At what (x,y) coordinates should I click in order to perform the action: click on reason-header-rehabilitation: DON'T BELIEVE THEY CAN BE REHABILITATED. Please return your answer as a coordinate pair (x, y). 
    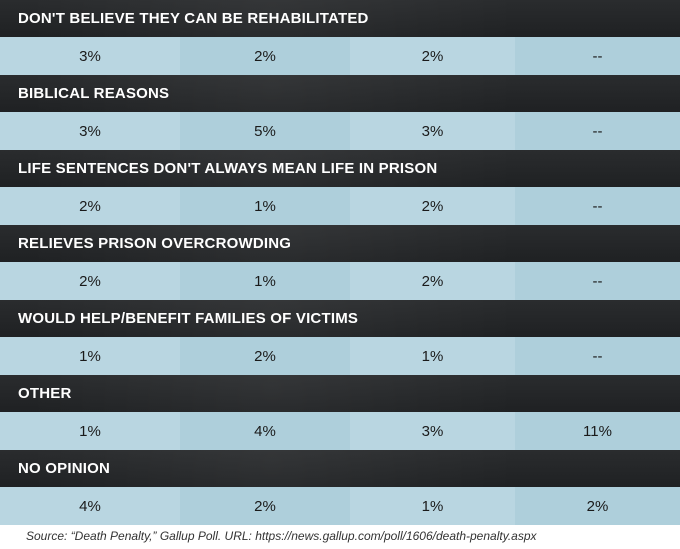
    Looking at the image, I should click on (340, 18).